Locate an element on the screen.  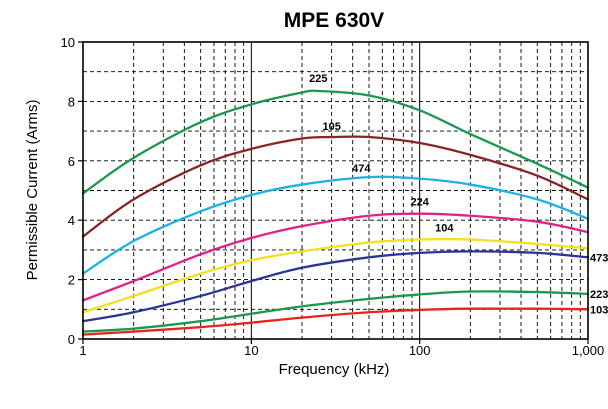
x-tick-label: 1 is located at coordinates (82, 350).